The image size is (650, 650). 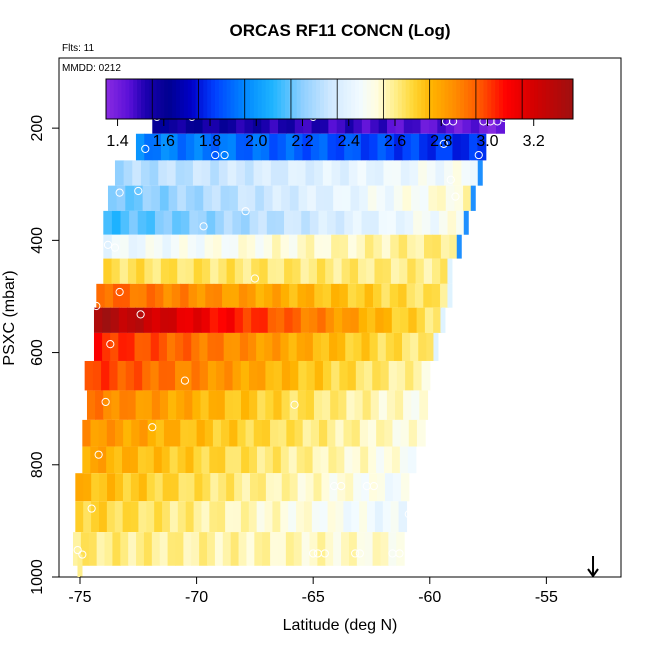 What do you see at coordinates (291, 198) in the screenshot?
I see `heatmap-row` at bounding box center [291, 198].